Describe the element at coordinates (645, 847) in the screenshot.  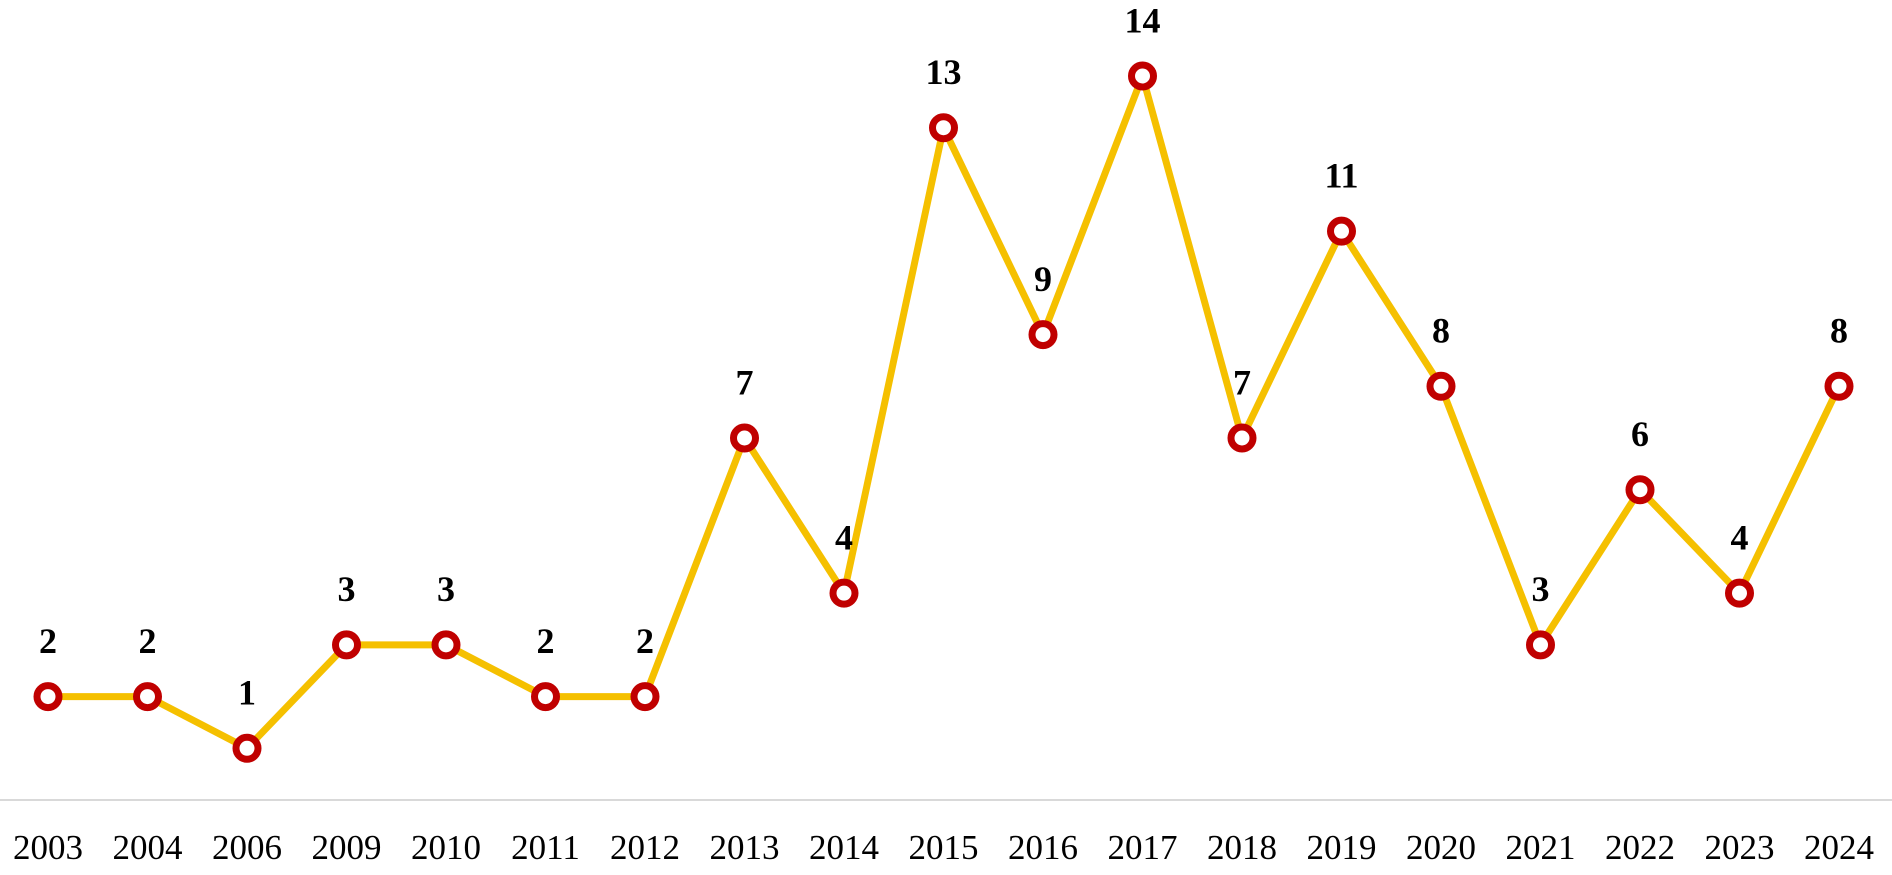
I see `x-tick-label: 2012` at that location.